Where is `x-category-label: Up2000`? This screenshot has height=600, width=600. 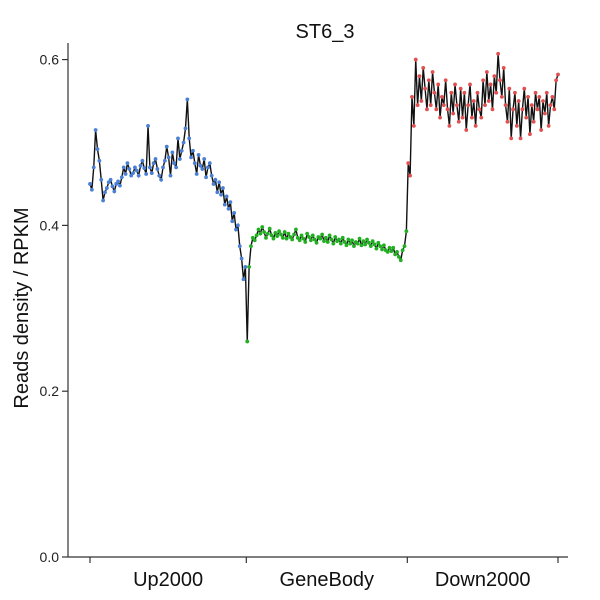 x-category-label: Up2000 is located at coordinates (168, 580).